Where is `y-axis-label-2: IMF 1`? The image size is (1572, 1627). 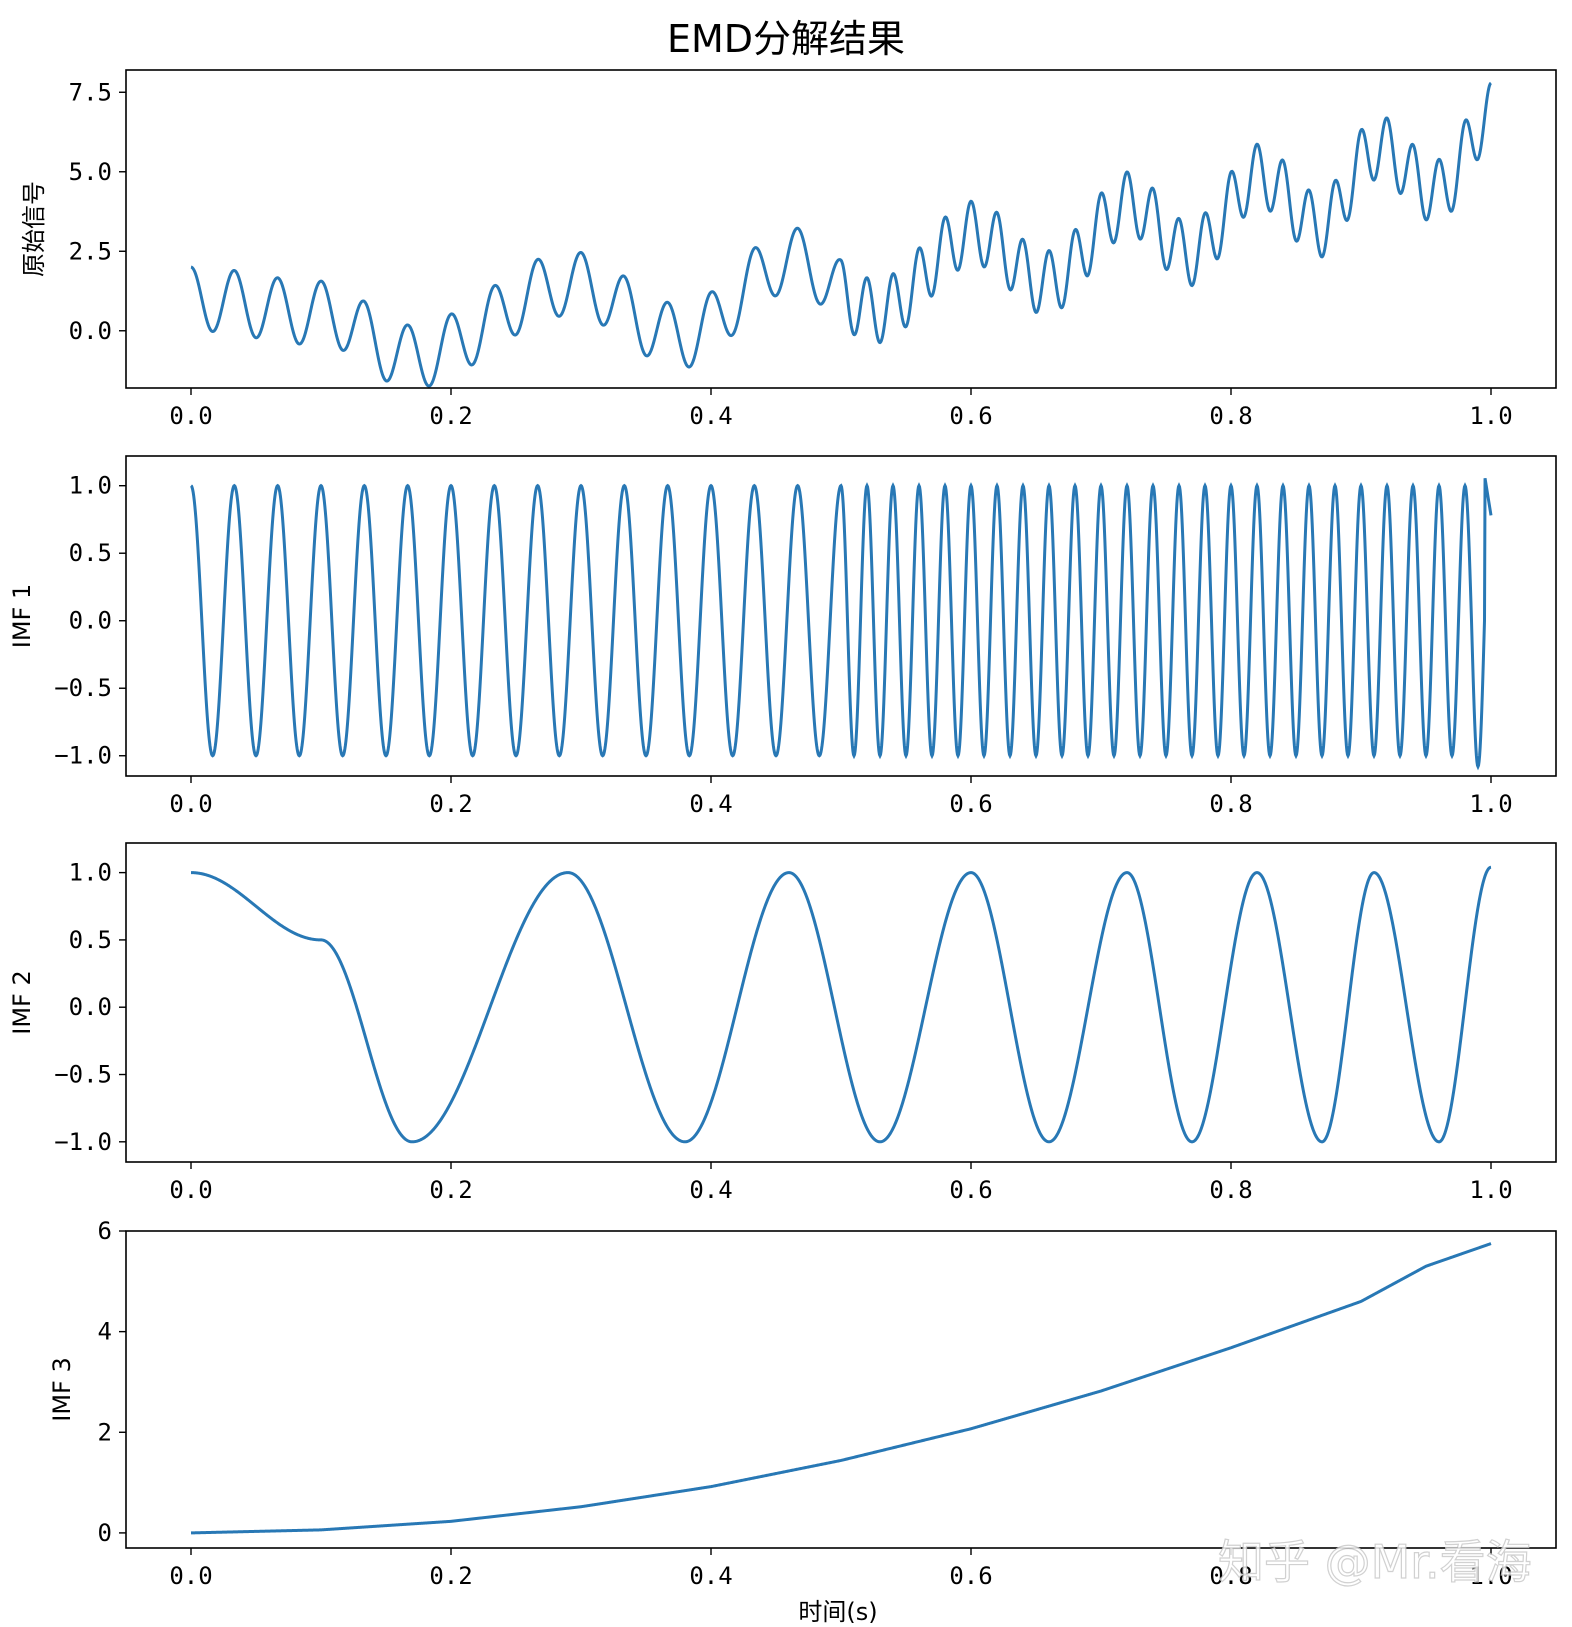
y-axis-label-2: IMF 1 is located at coordinates (22, 616).